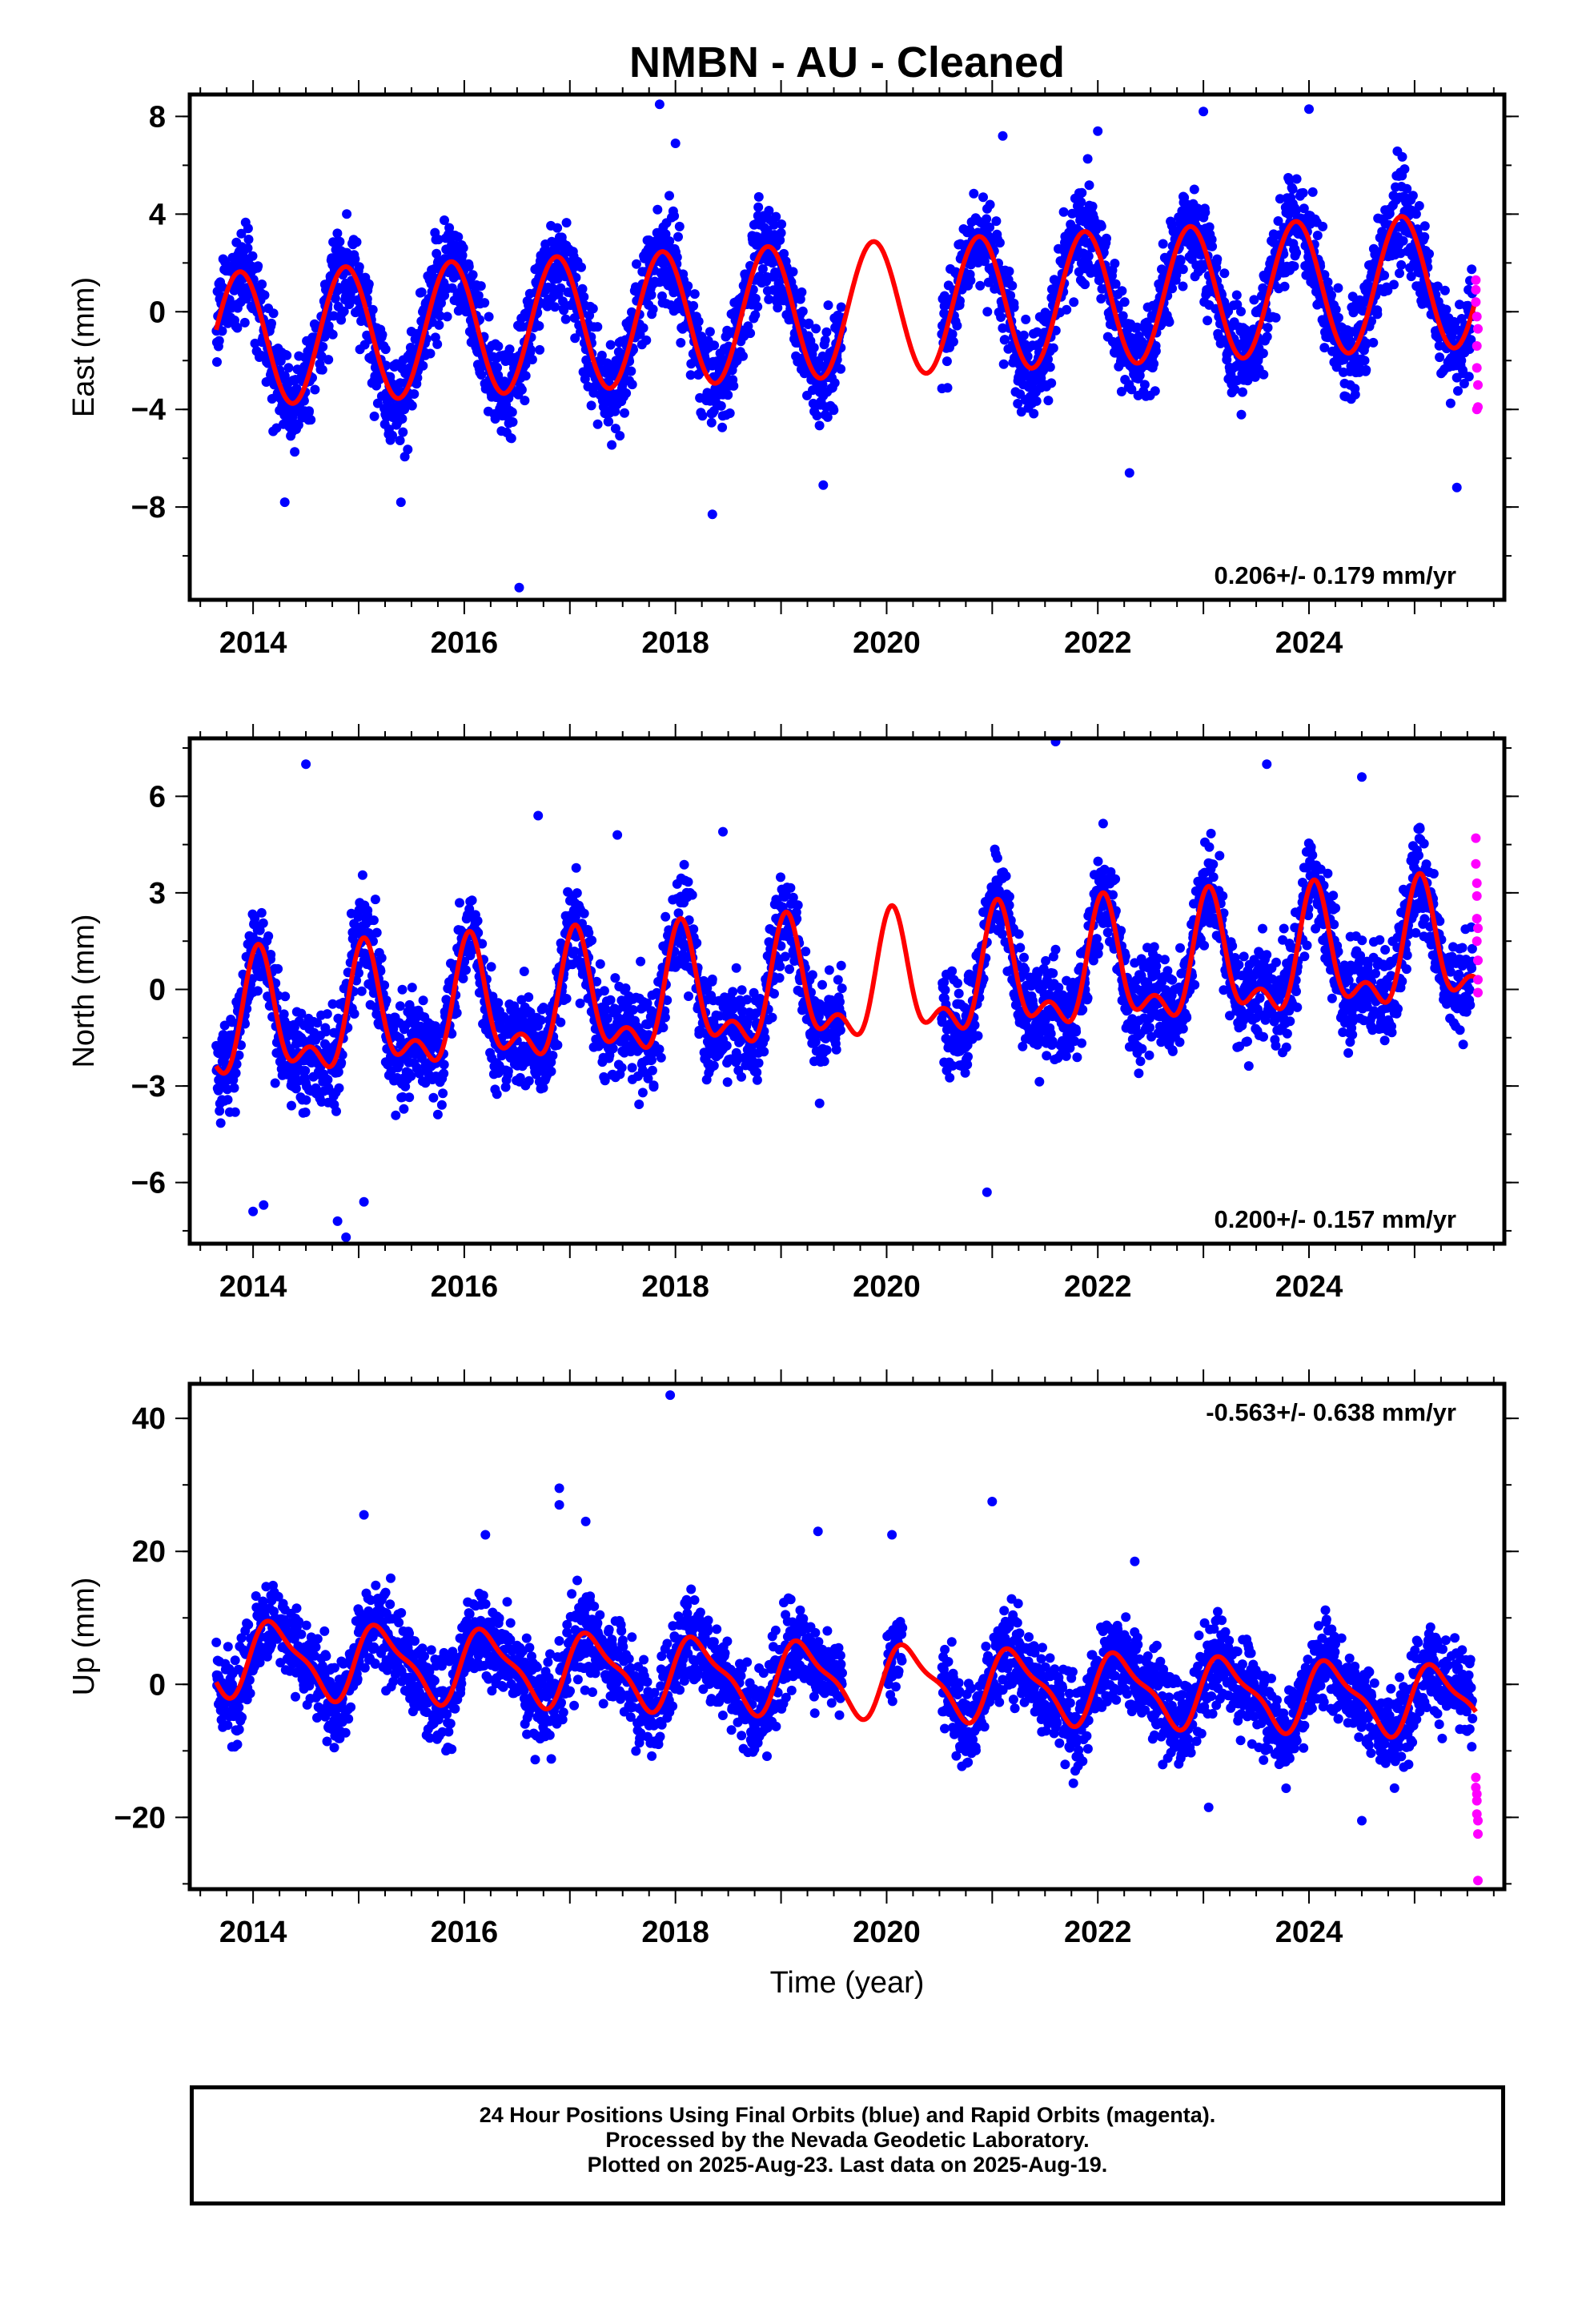 This screenshot has height=2324, width=1582. Describe the element at coordinates (465, 643) in the screenshot. I see `x-tick-label: 2016` at that location.